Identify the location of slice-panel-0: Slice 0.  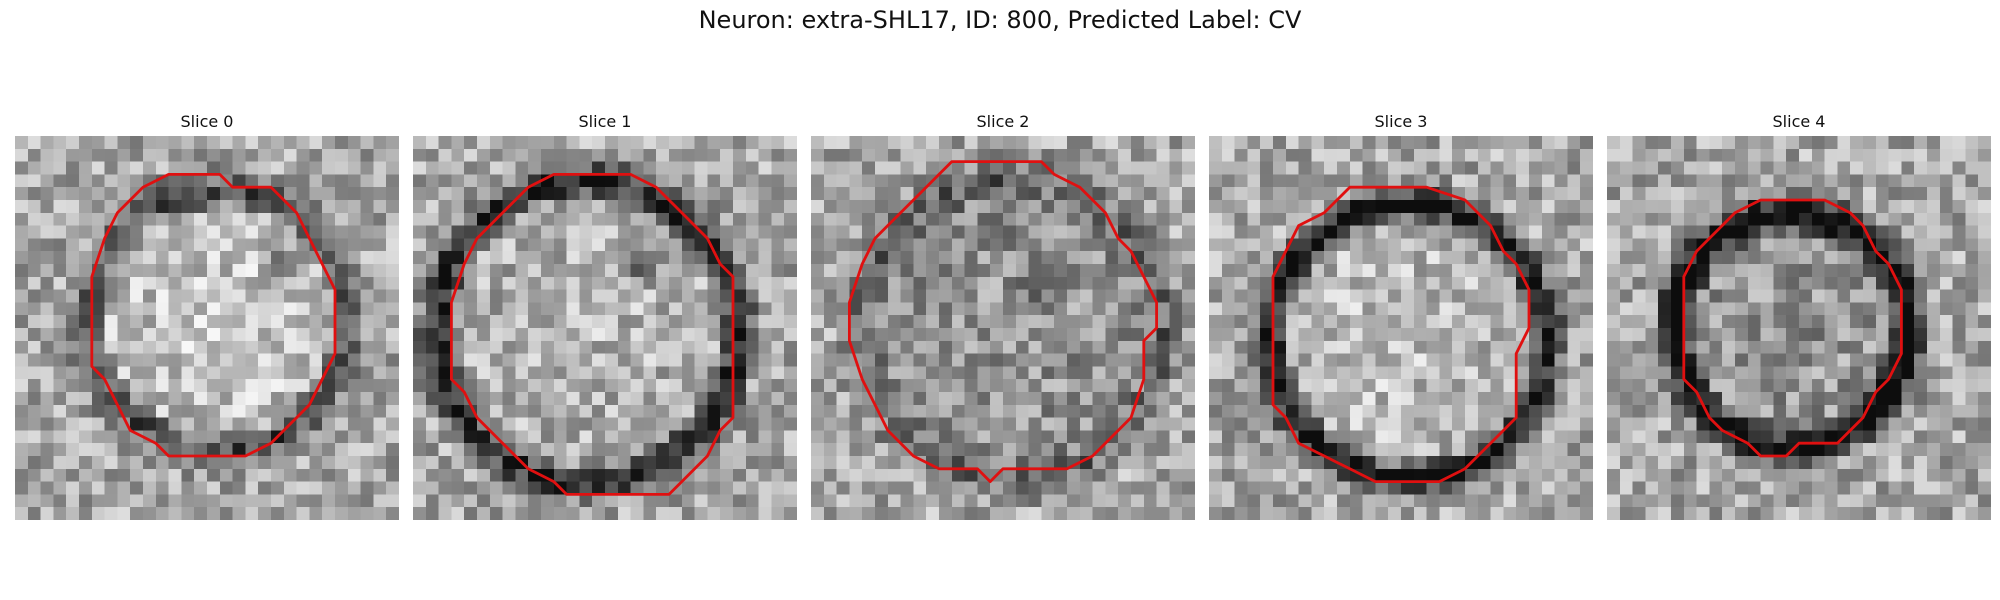
(207, 315).